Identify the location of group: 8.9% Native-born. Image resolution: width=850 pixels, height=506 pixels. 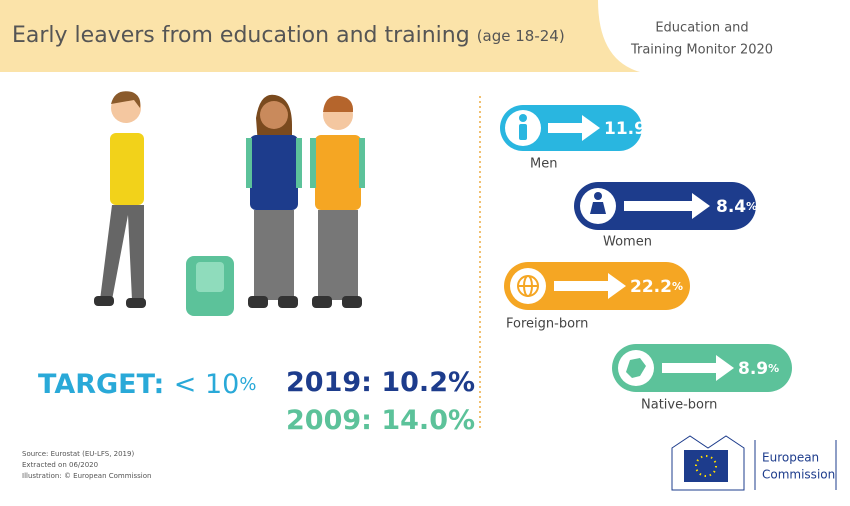
(702, 378).